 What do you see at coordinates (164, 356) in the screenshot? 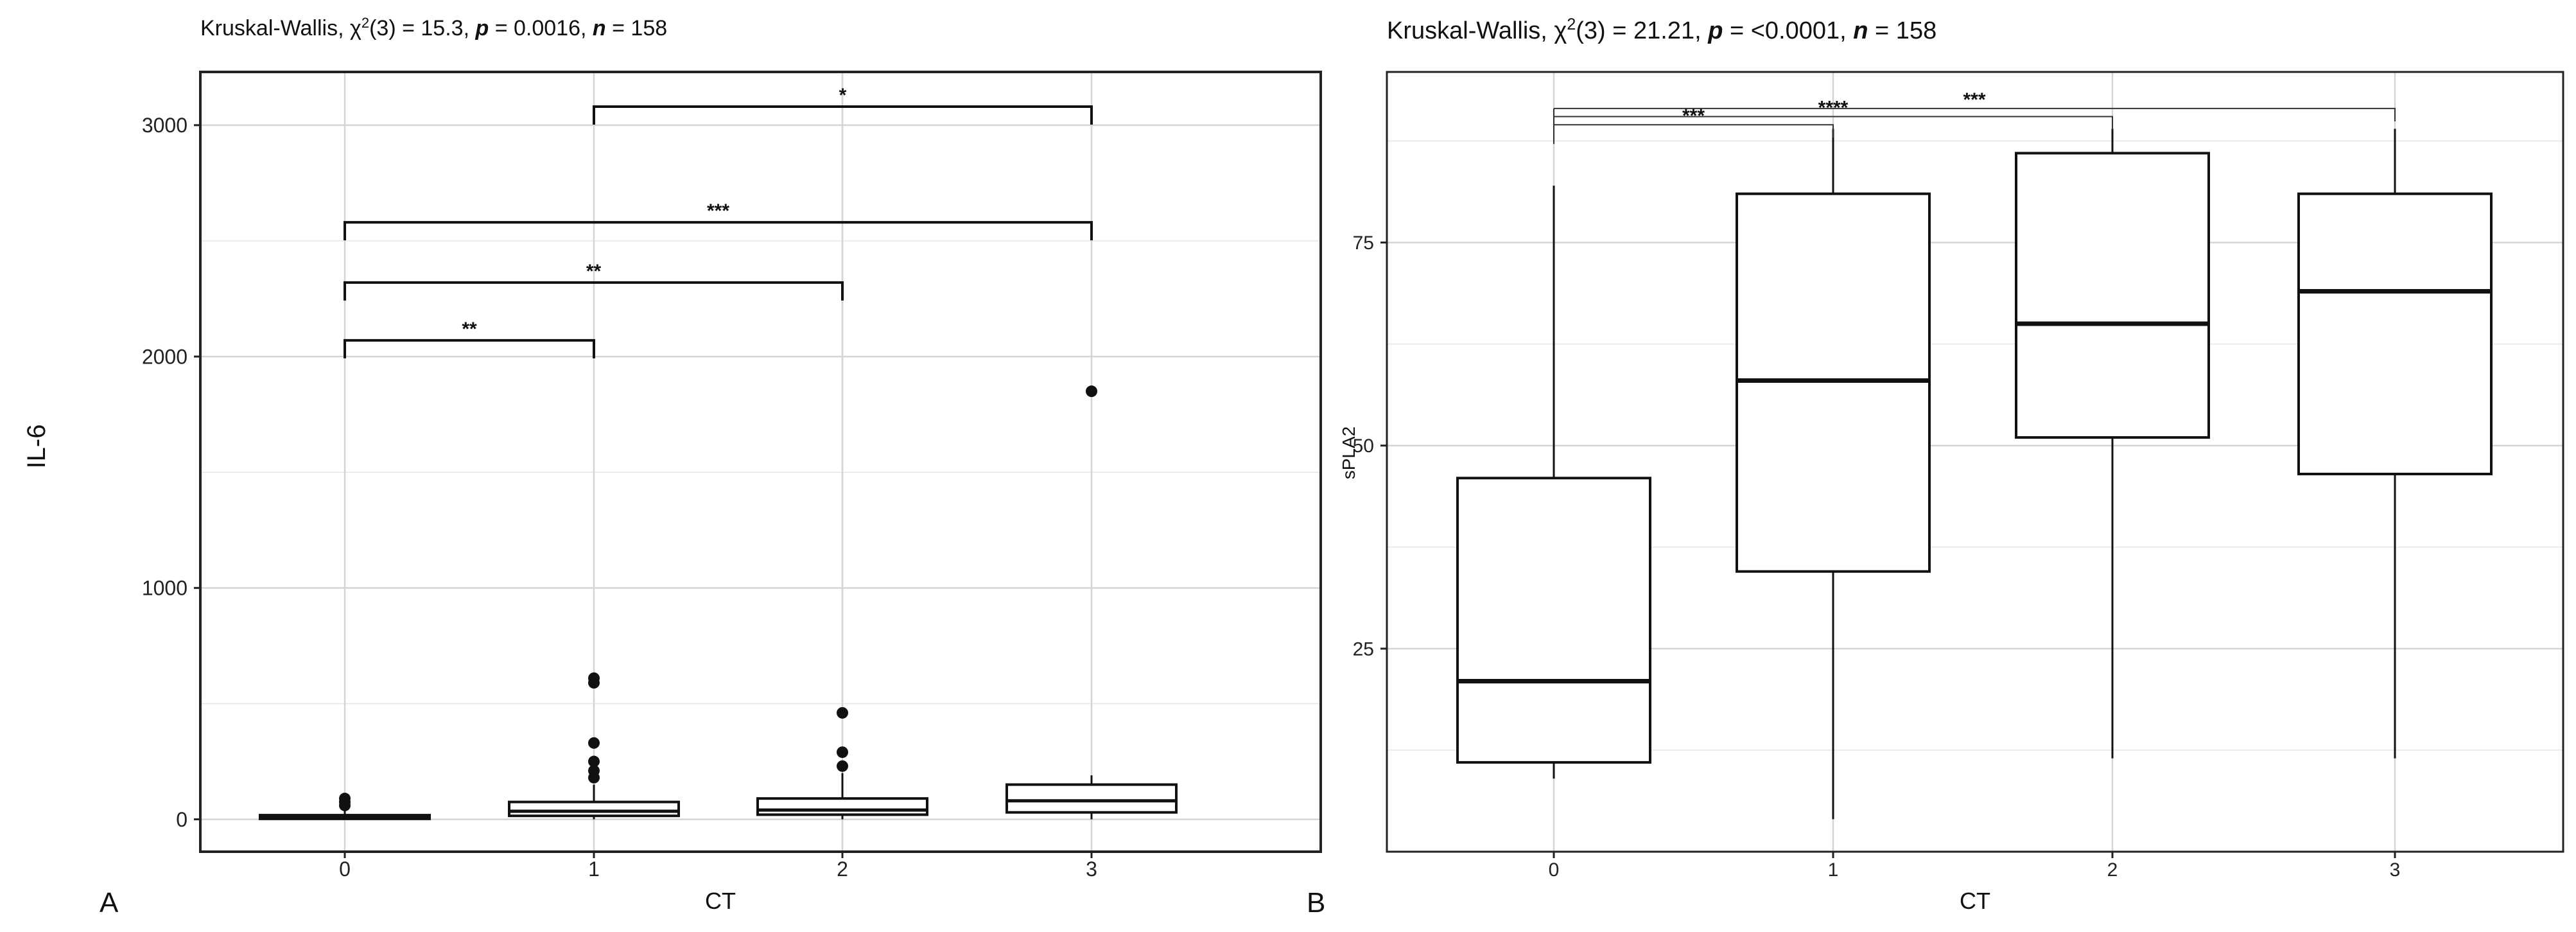
I see `panel-a-y-tick-label: 2000` at bounding box center [164, 356].